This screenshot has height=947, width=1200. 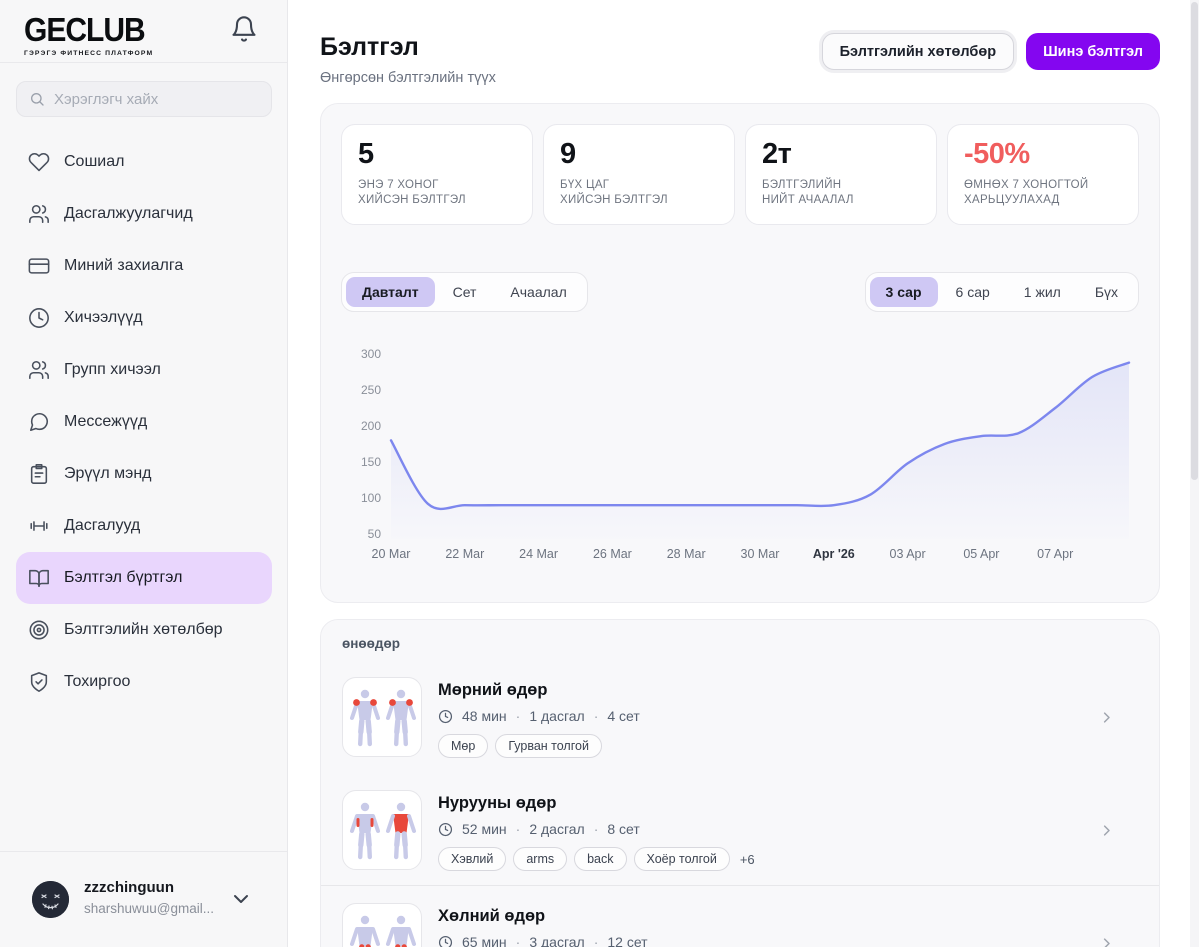 I want to click on workout-duration: 65 мин, so click(x=484, y=940).